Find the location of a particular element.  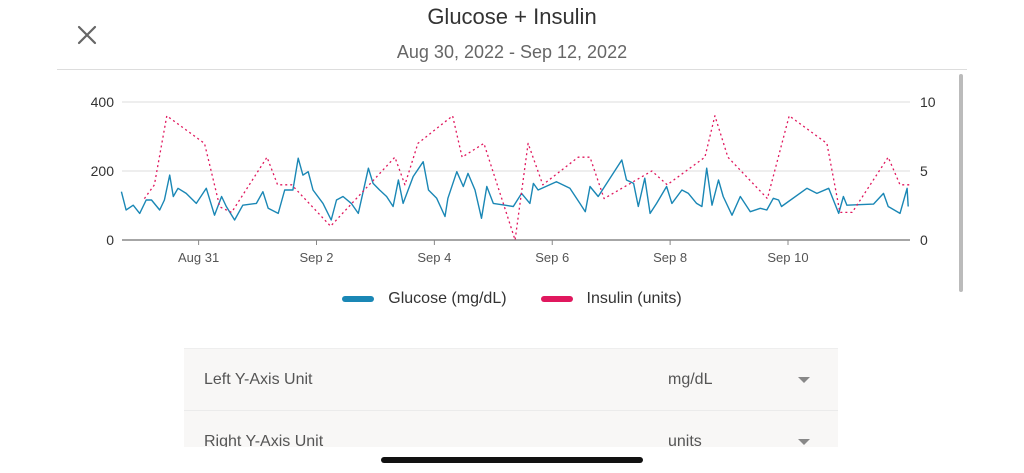

x-tick-label: Sep 2 is located at coordinates (317, 257).